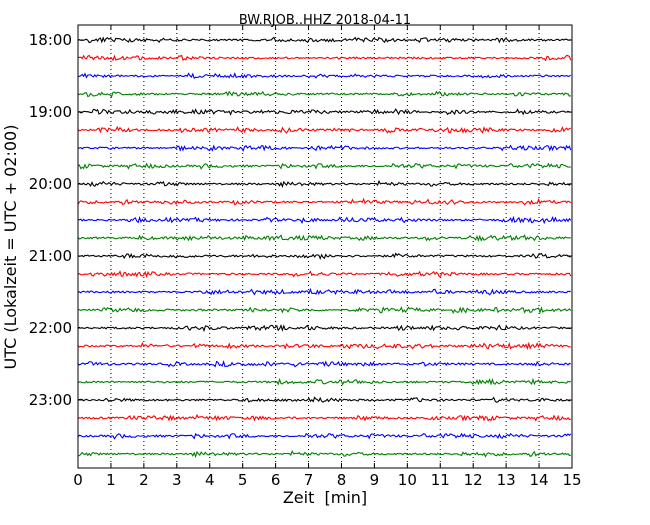 This screenshot has width=650, height=525. Describe the element at coordinates (276, 480) in the screenshot. I see `x-tick-label: 6` at that location.